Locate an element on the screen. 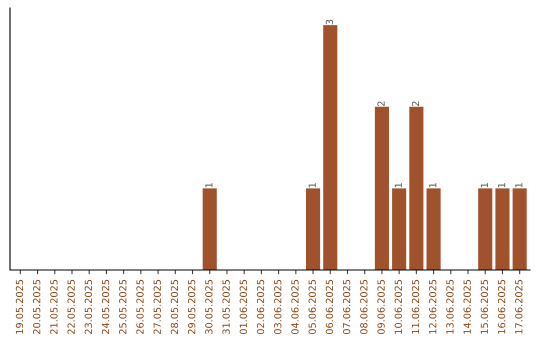 This screenshot has width=540, height=340. data-label: 3 is located at coordinates (330, 22).